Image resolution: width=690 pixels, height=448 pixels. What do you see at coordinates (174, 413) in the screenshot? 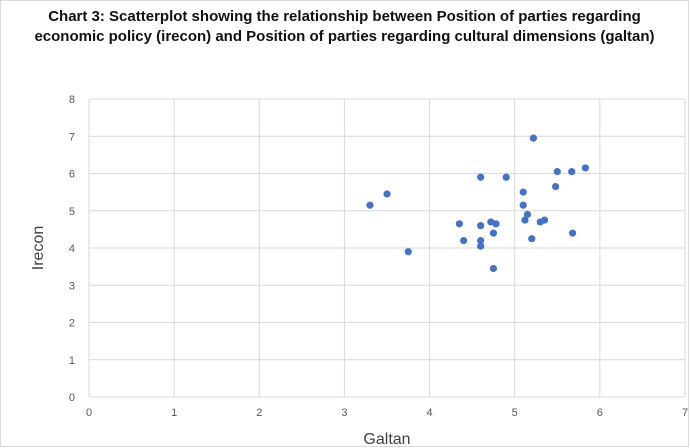
I see `x-tick-label: 1` at bounding box center [174, 413].